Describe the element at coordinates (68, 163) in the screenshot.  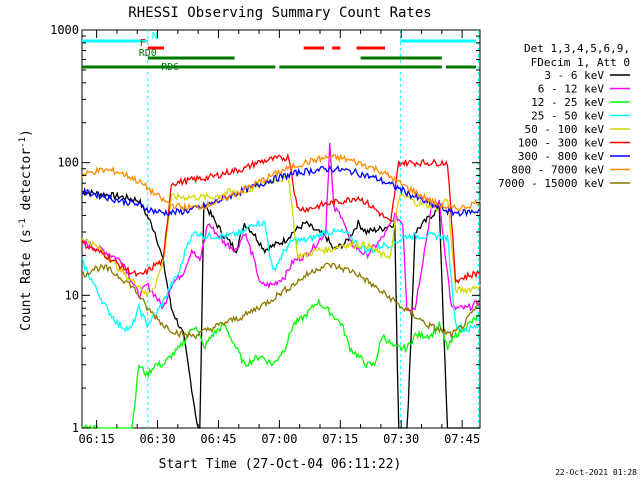
I see `y-tick-label: 100` at that location.